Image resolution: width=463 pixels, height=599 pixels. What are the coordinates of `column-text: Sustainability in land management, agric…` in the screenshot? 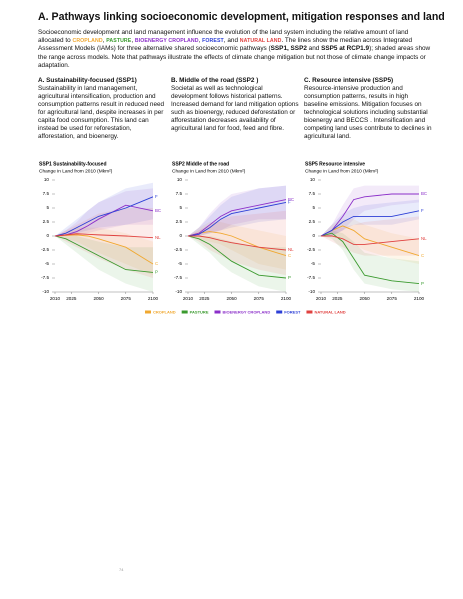 It's located at (101, 112).